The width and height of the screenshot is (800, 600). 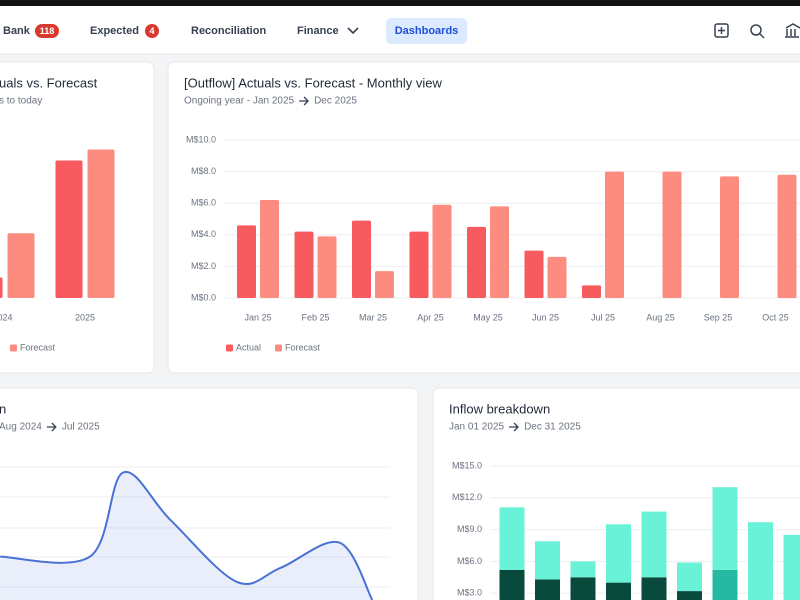 What do you see at coordinates (203, 171) in the screenshot?
I see `y-tick-label: M$8.0` at bounding box center [203, 171].